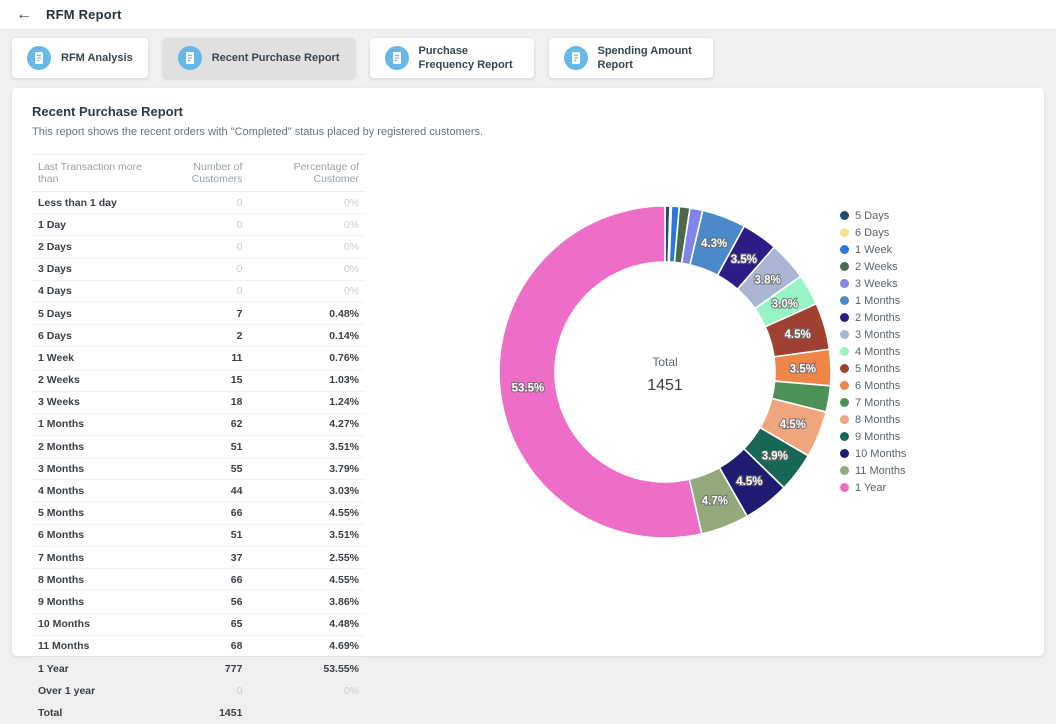  What do you see at coordinates (198, 291) in the screenshot?
I see `table-row: 4 Days 0 0%` at bounding box center [198, 291].